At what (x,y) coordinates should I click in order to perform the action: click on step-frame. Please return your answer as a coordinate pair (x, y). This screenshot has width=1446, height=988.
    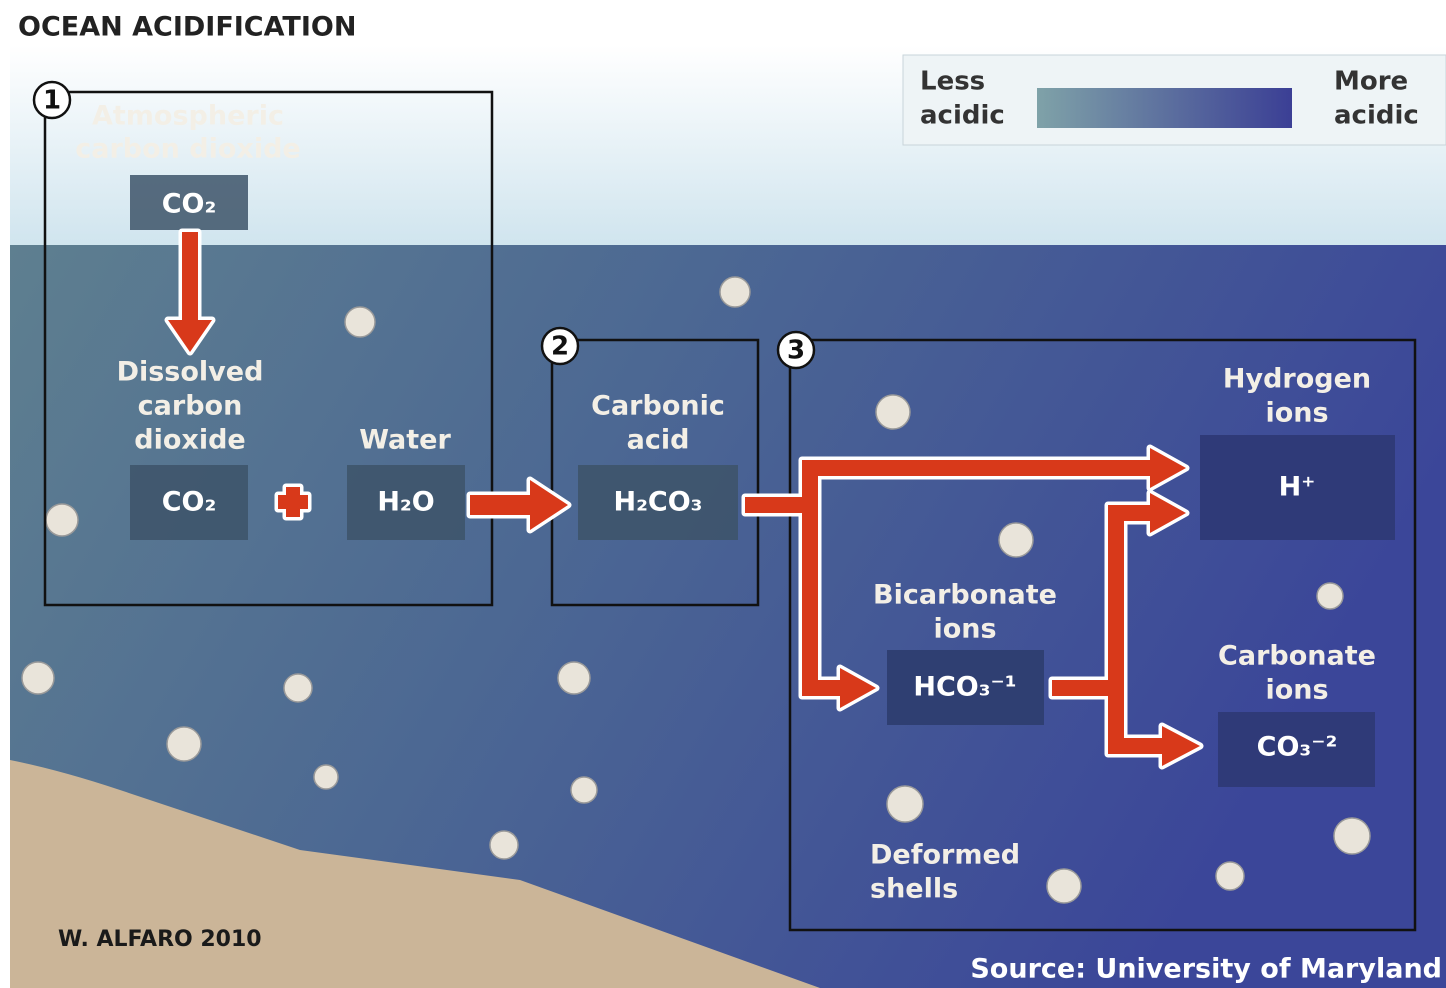
    Looking at the image, I should click on (655, 472).